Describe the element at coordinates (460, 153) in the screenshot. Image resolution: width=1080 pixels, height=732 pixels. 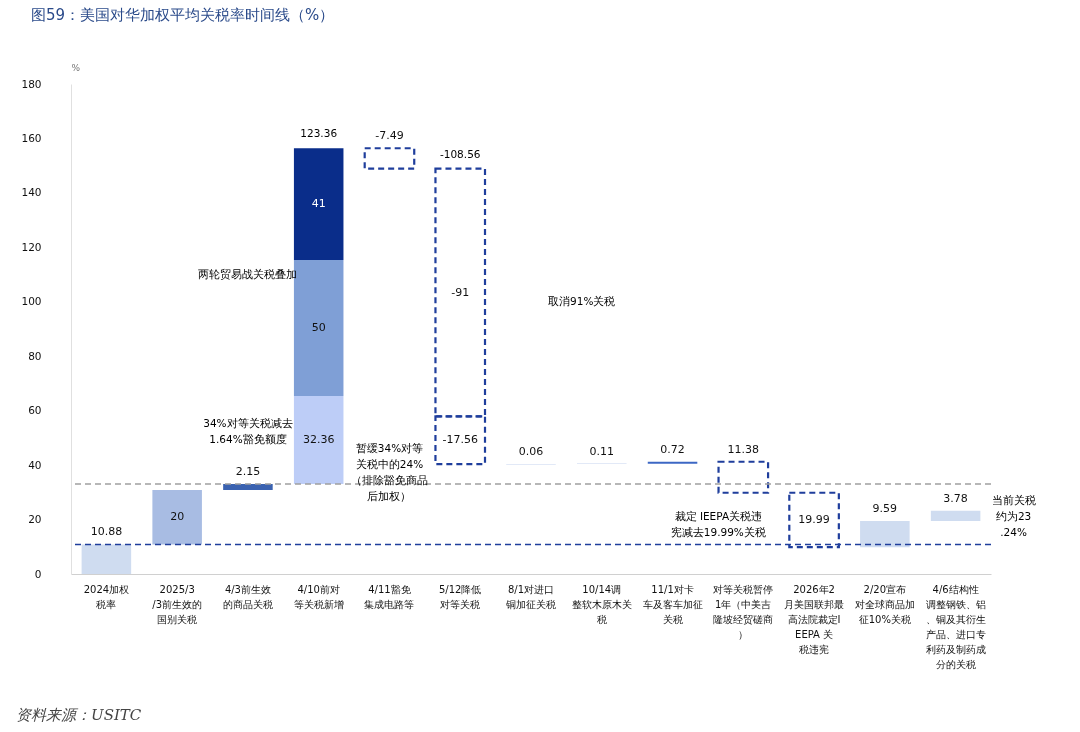
I see `annotation: -108.56` at that location.